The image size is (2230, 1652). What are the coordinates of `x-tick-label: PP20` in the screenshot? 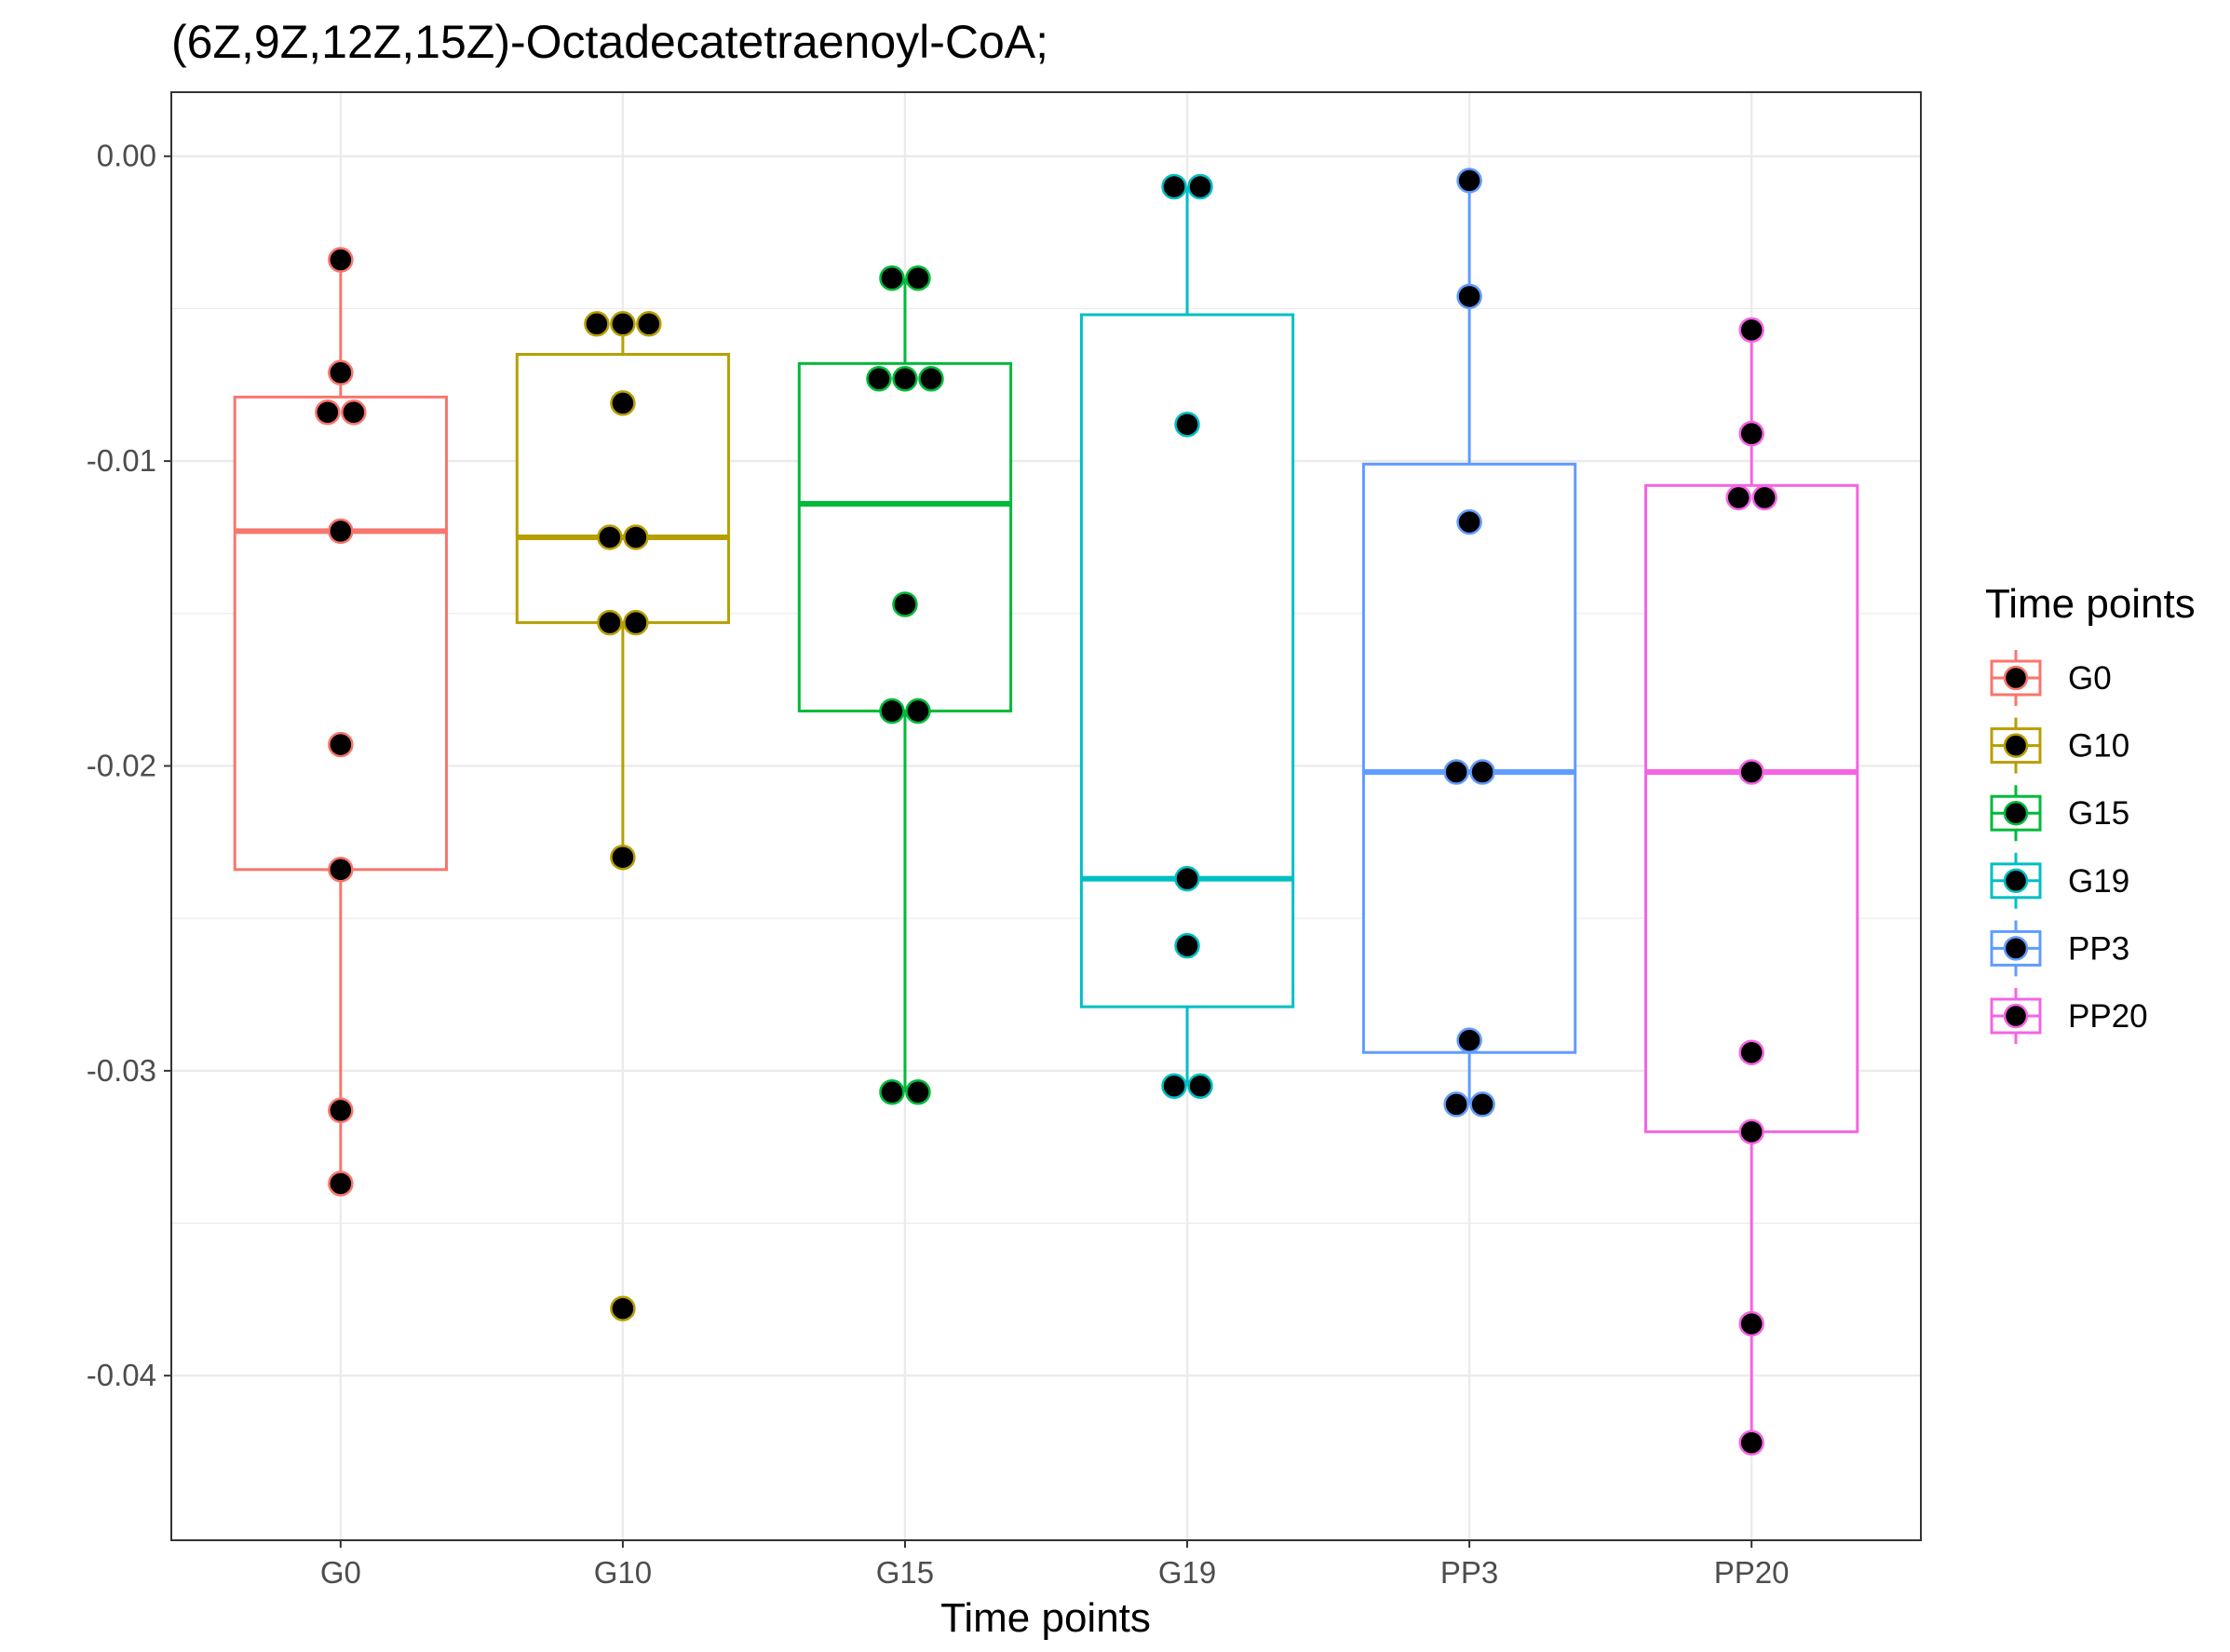 It's located at (1752, 1572).